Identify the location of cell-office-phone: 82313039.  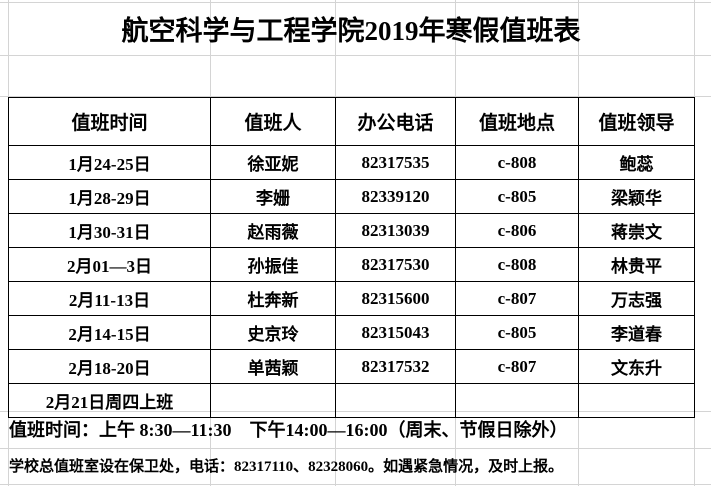
(395, 230).